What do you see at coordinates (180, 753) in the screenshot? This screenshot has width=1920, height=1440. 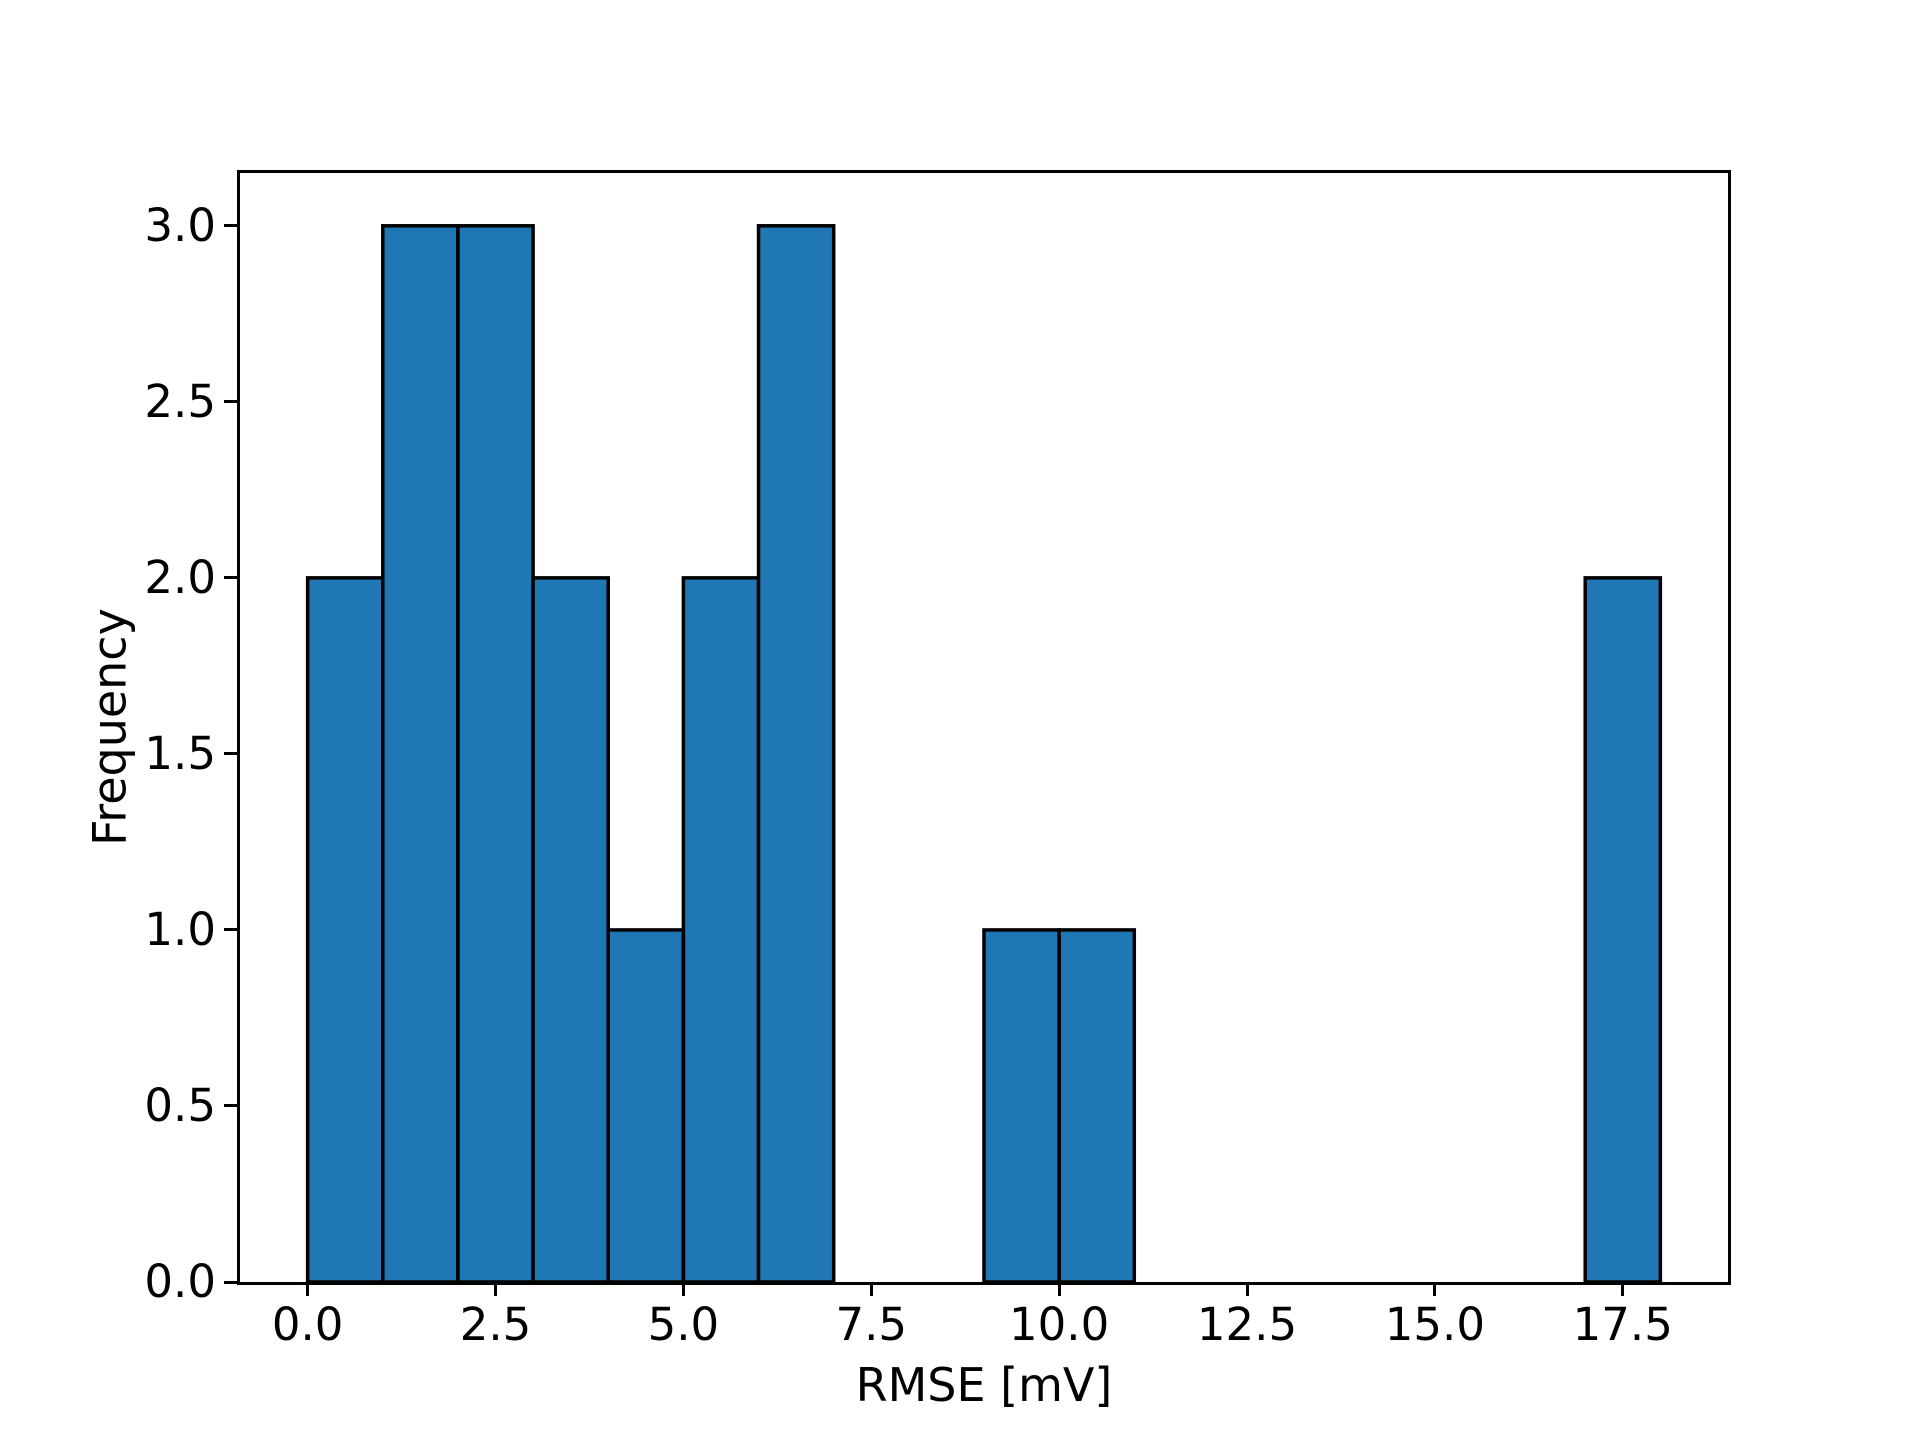 I see `y-tick-label: 1.5` at bounding box center [180, 753].